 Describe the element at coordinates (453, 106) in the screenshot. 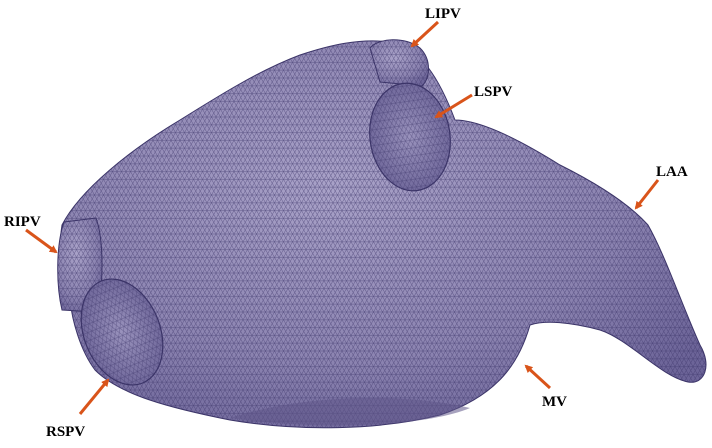

I see `arrow-lspv` at that location.